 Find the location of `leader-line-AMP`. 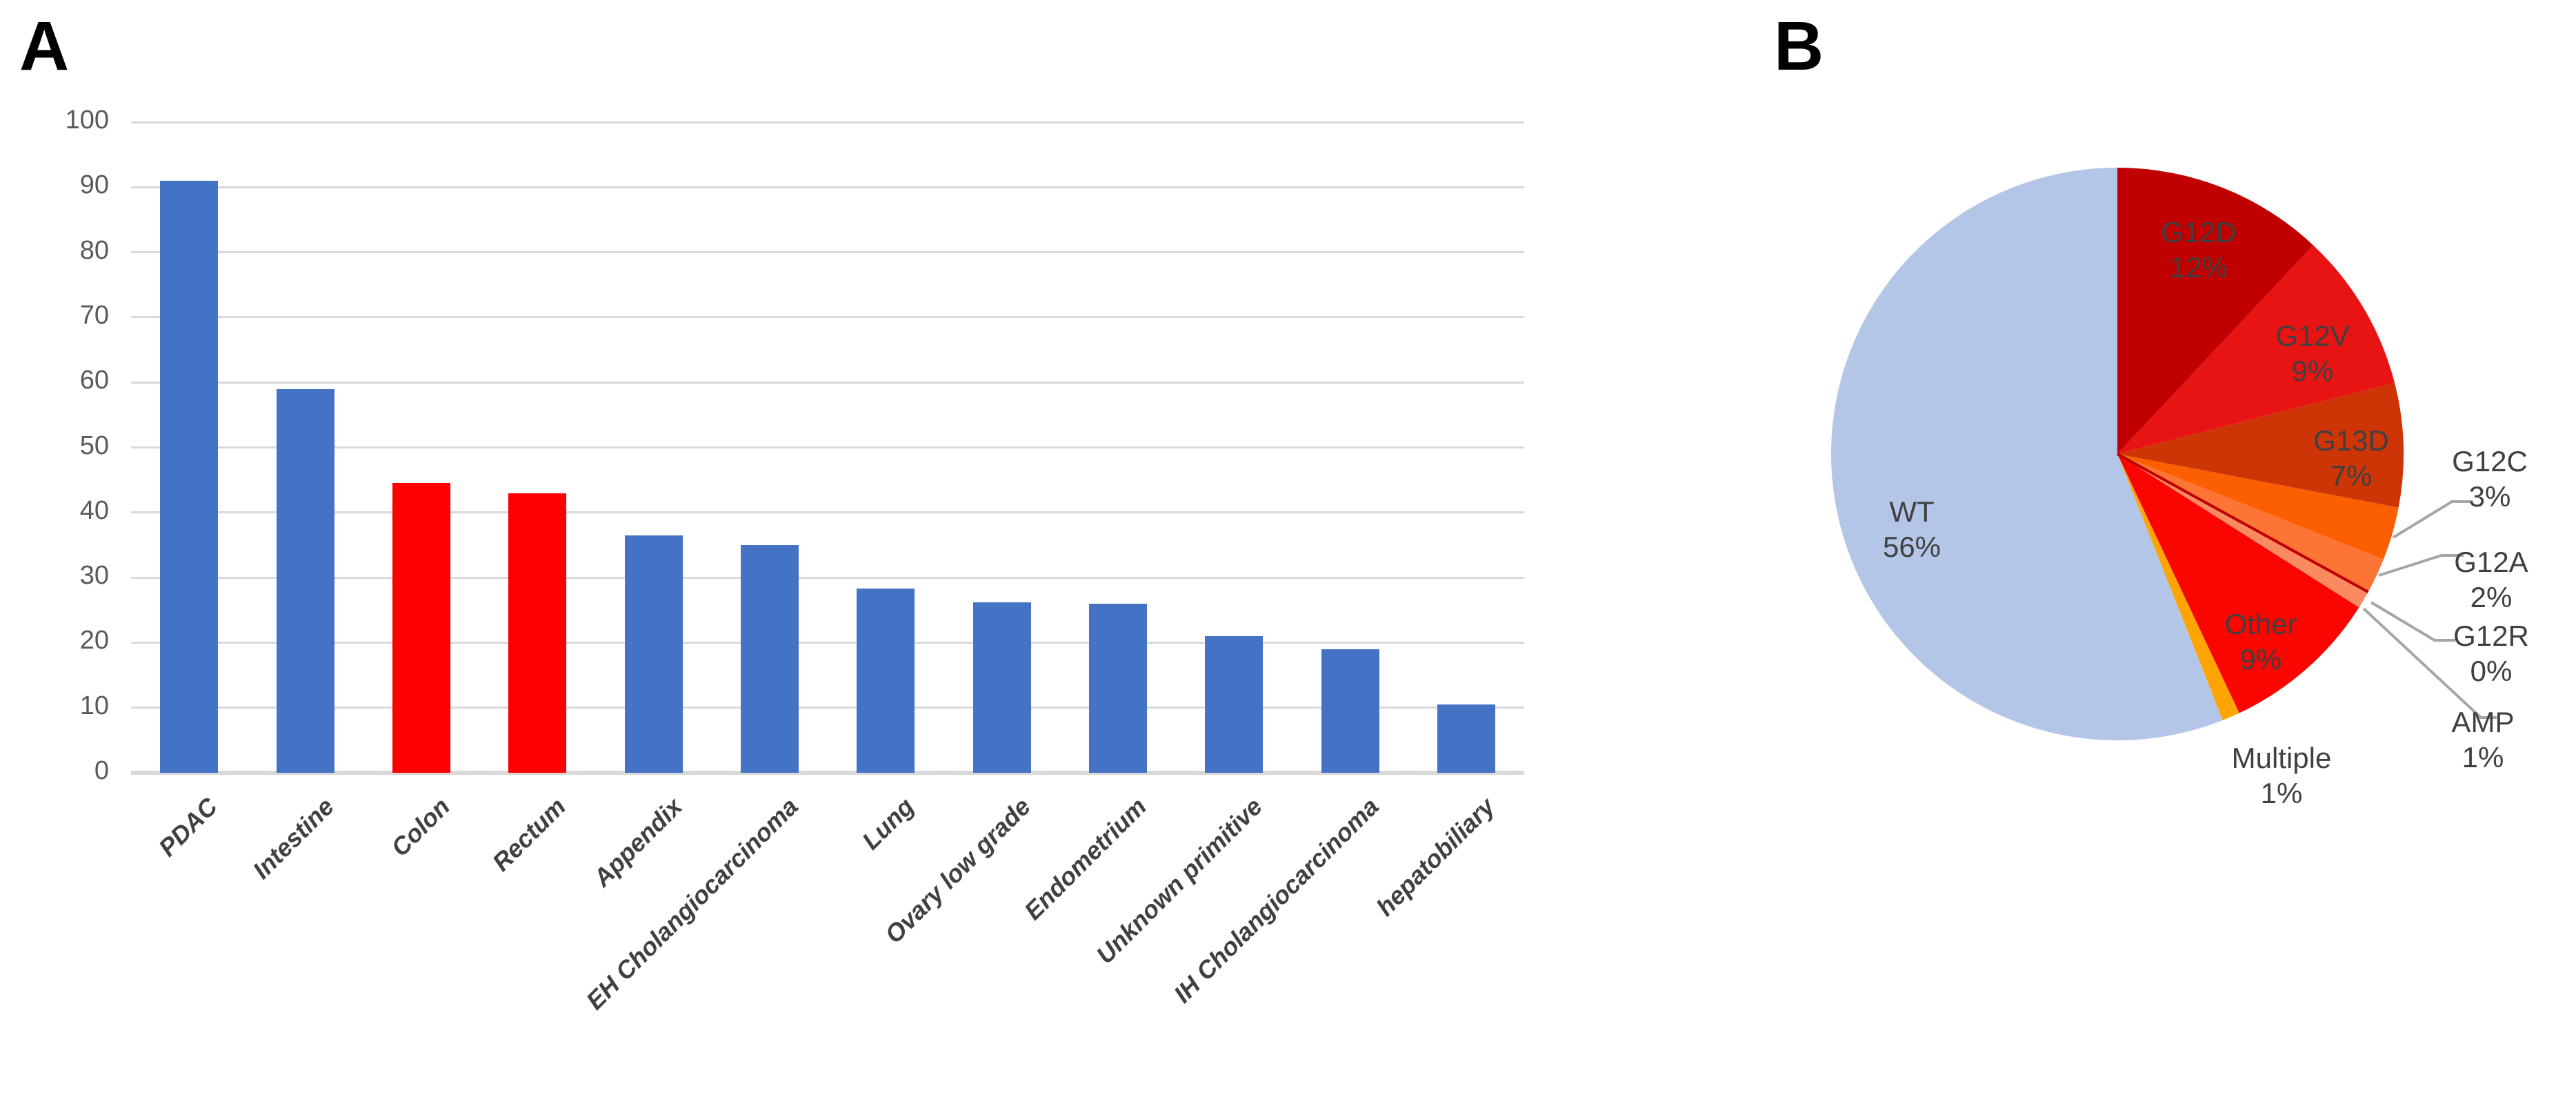

leader-line-AMP is located at coordinates (2429, 663).